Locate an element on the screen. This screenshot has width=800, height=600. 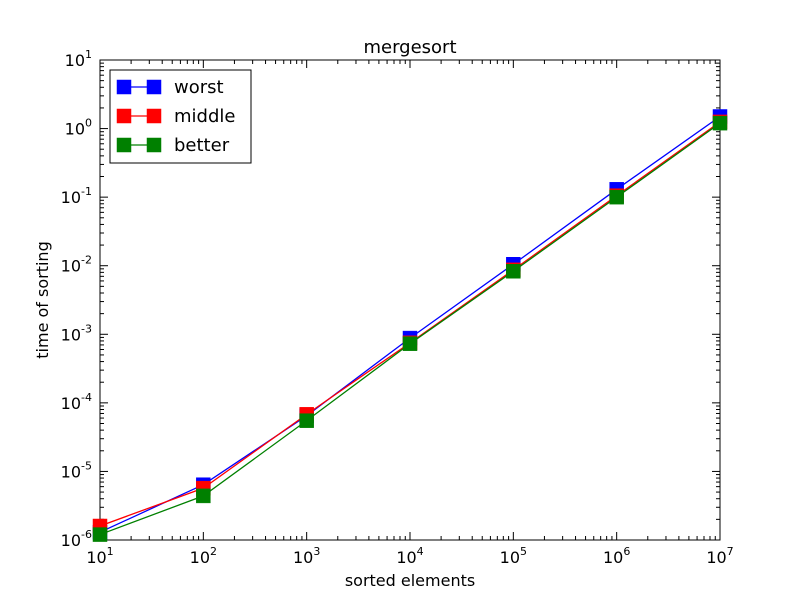
y-tick-label: 10⁻¹ is located at coordinates (76, 196).